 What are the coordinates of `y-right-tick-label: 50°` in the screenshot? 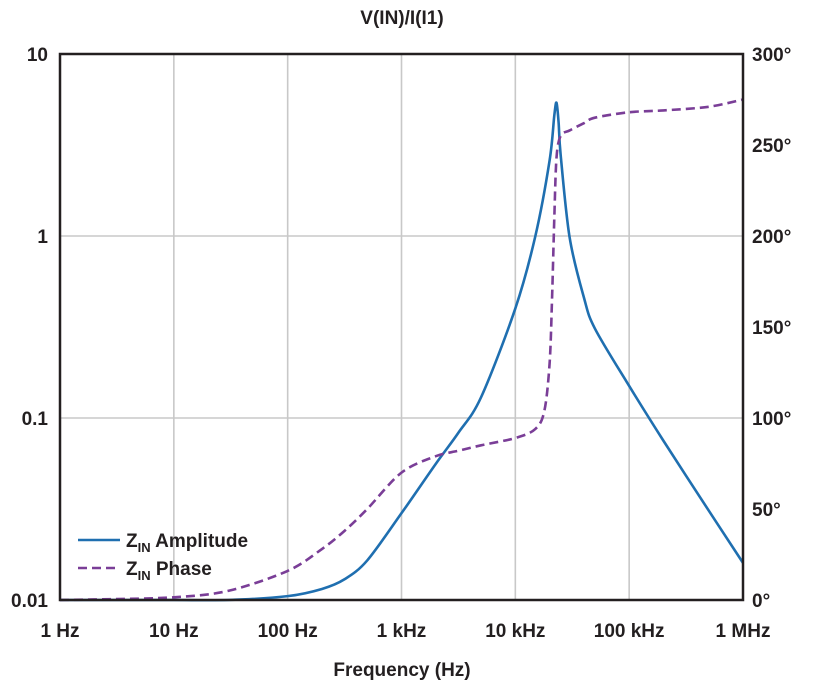 It's located at (766, 510).